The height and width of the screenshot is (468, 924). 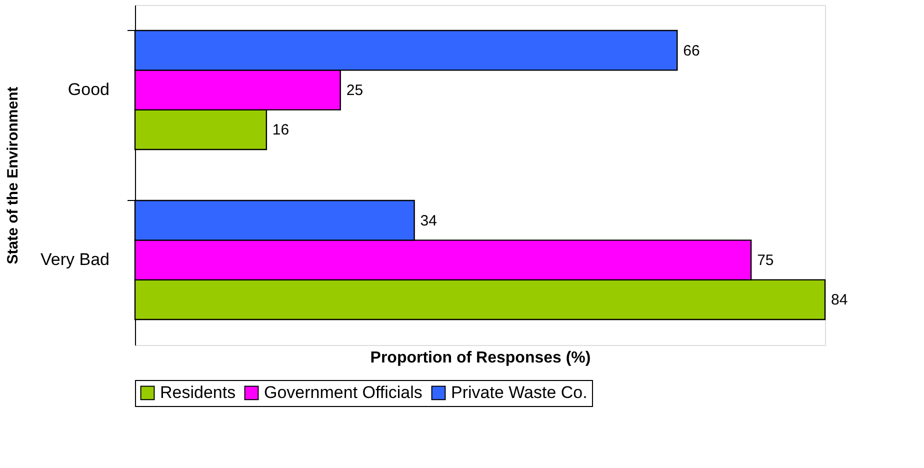 What do you see at coordinates (355, 90) in the screenshot?
I see `data-label: 25` at bounding box center [355, 90].